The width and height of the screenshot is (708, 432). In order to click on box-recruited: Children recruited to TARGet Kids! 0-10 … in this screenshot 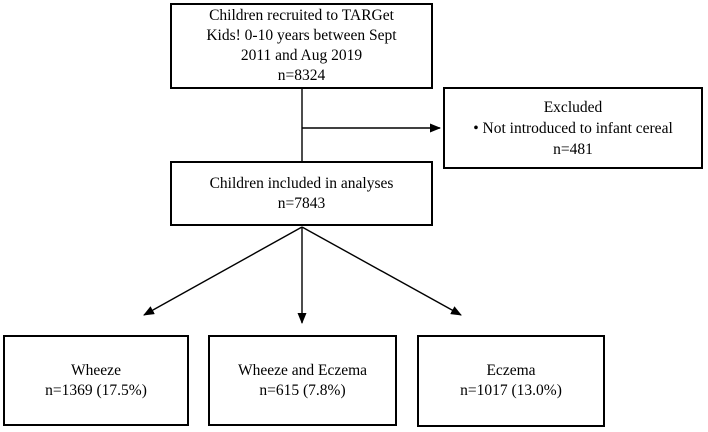, I will do `click(301, 46)`.